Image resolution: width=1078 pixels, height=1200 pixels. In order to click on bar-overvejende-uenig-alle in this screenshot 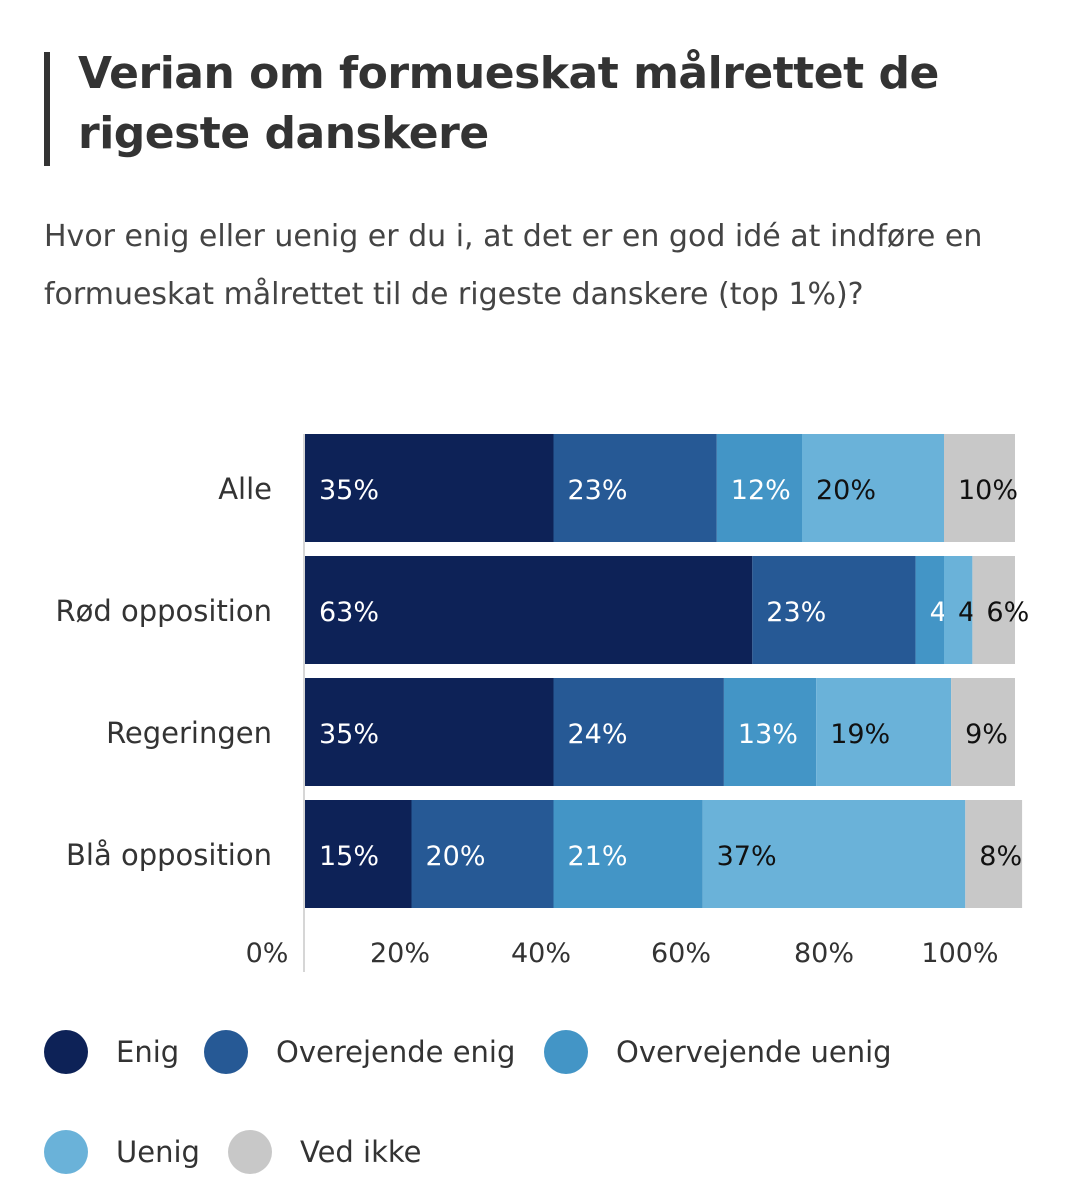, I will do `click(759, 488)`.